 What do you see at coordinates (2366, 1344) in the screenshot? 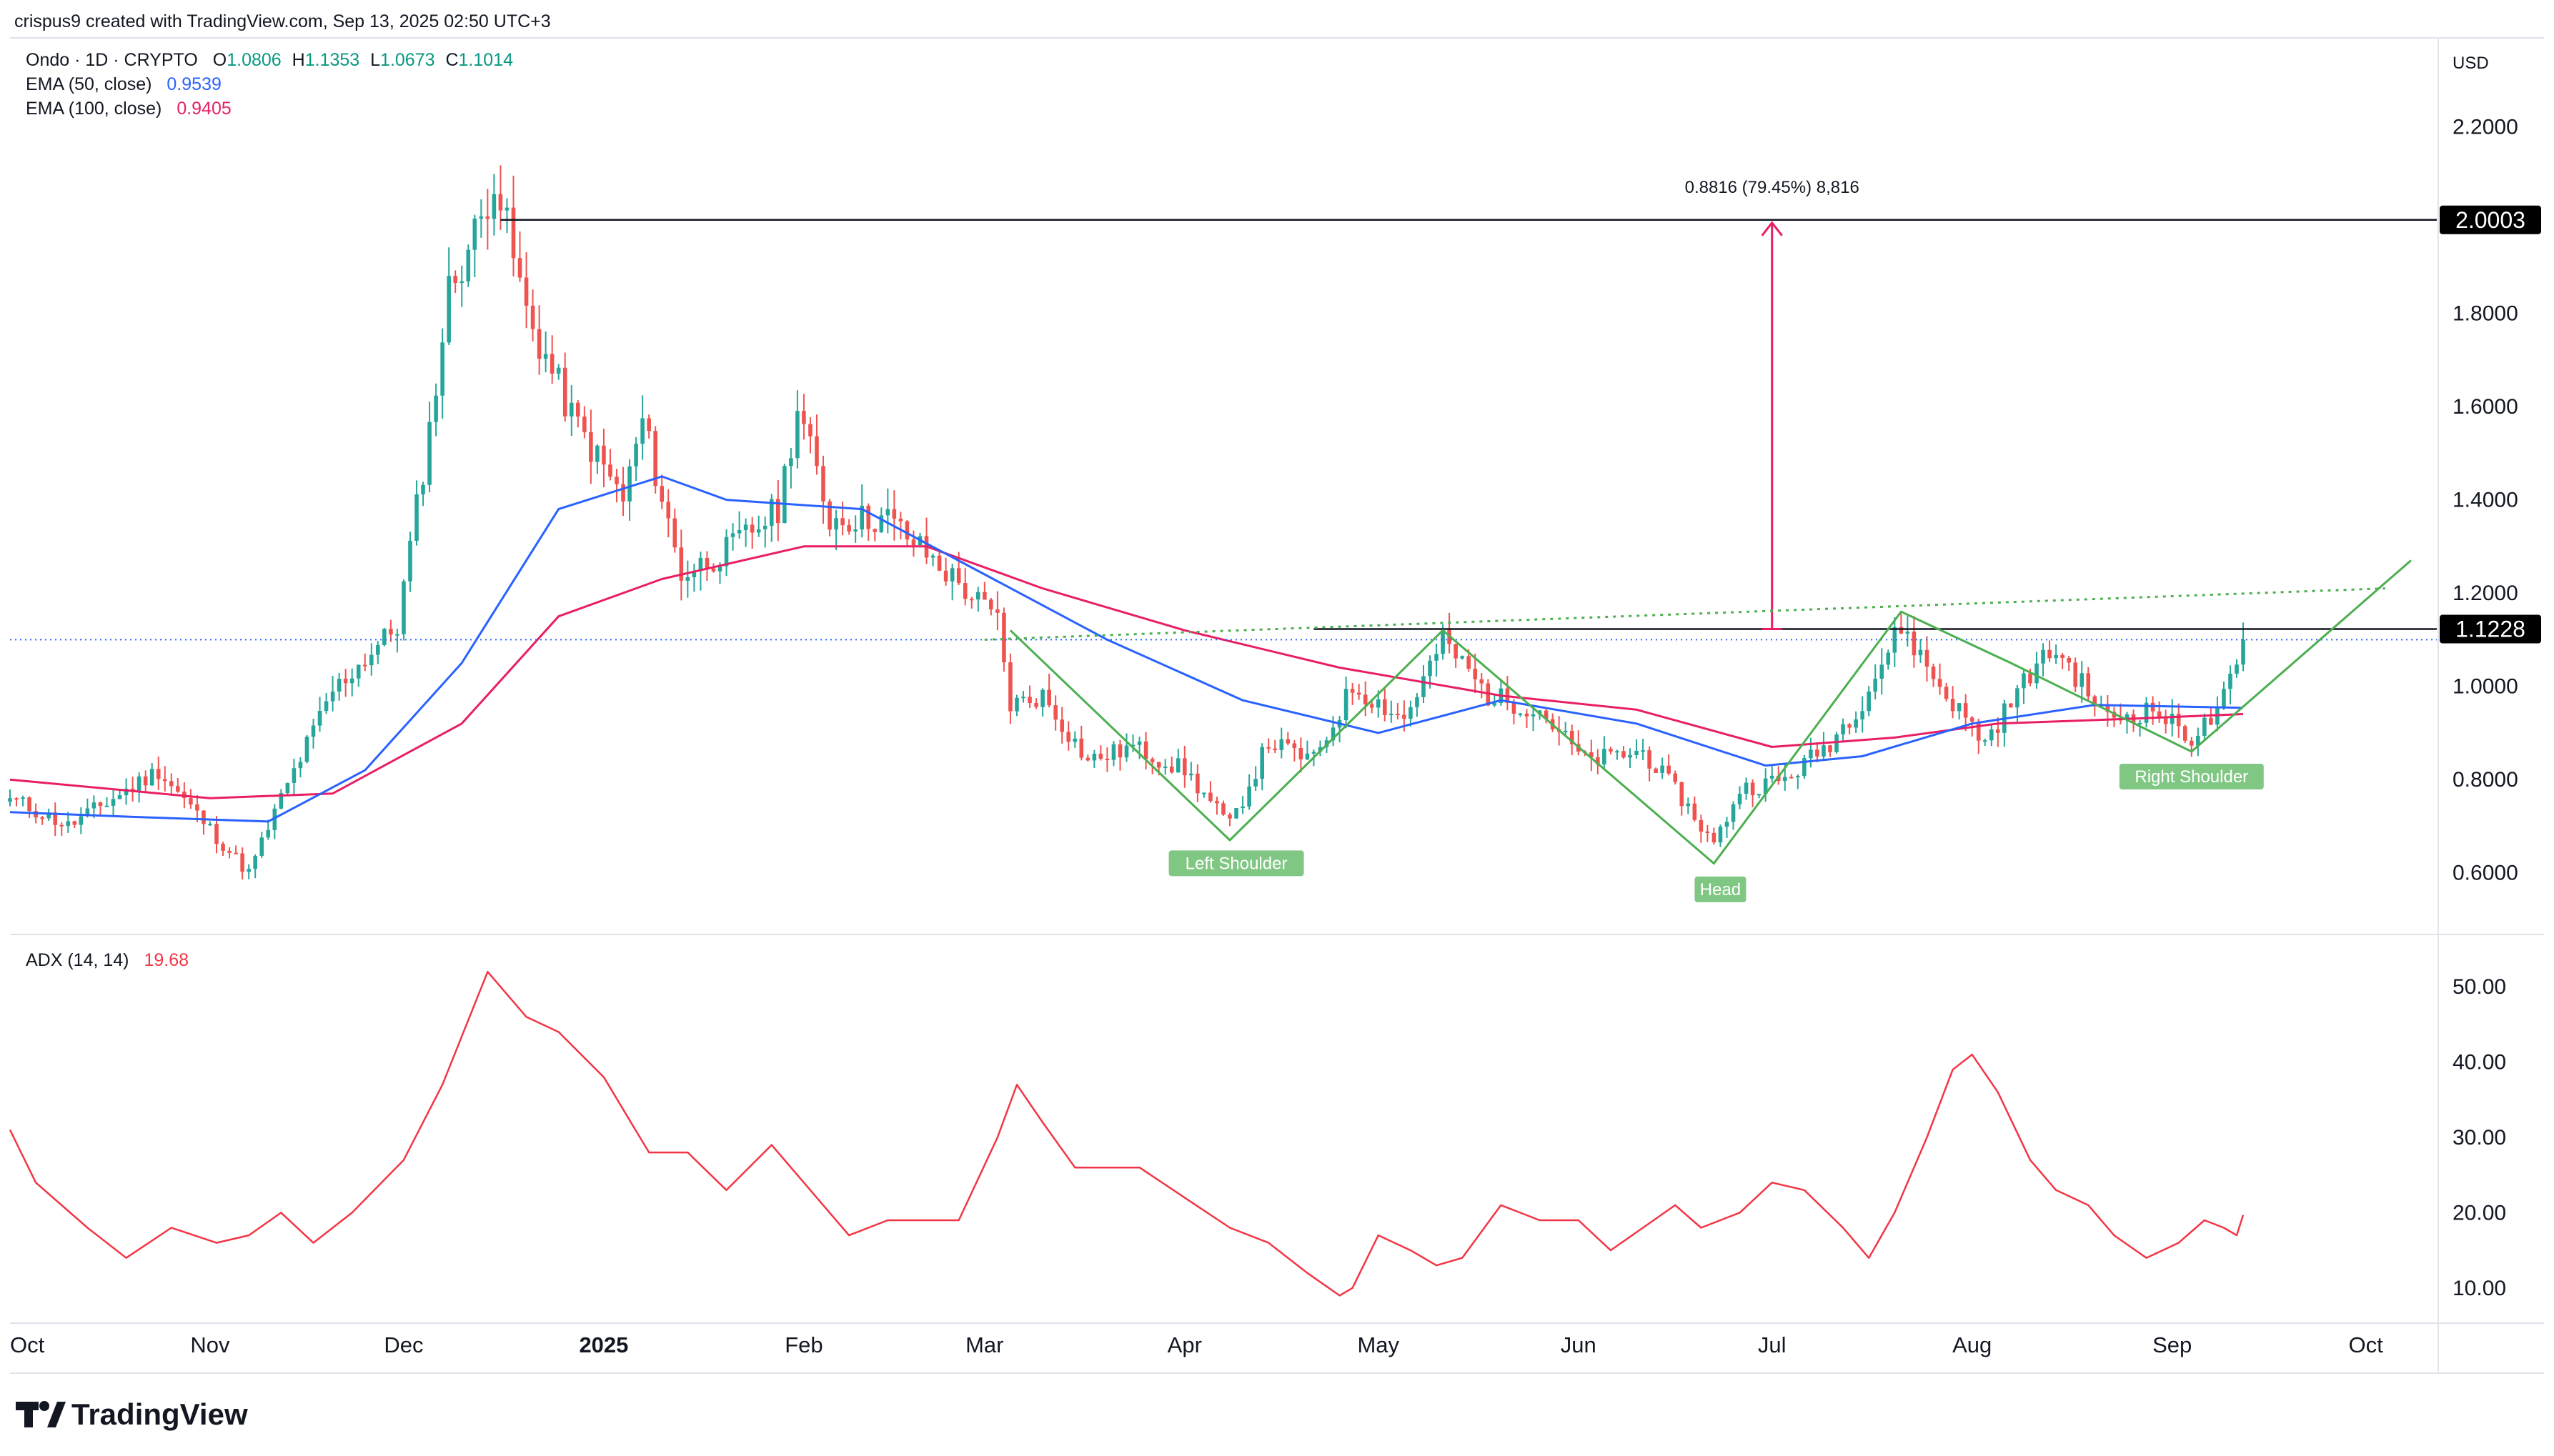
I see `time-tick-label: Oct` at bounding box center [2366, 1344].